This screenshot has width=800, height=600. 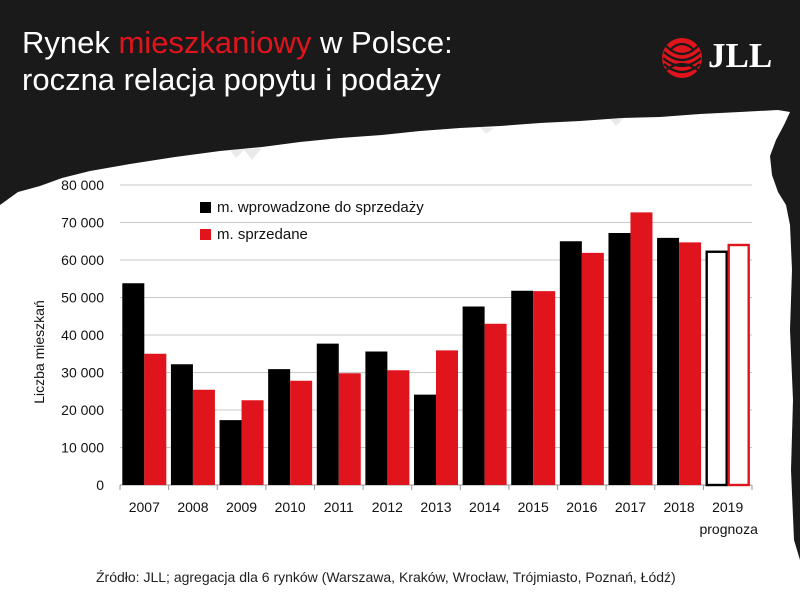 What do you see at coordinates (290, 507) in the screenshot?
I see `x-tick-label: 2010` at bounding box center [290, 507].